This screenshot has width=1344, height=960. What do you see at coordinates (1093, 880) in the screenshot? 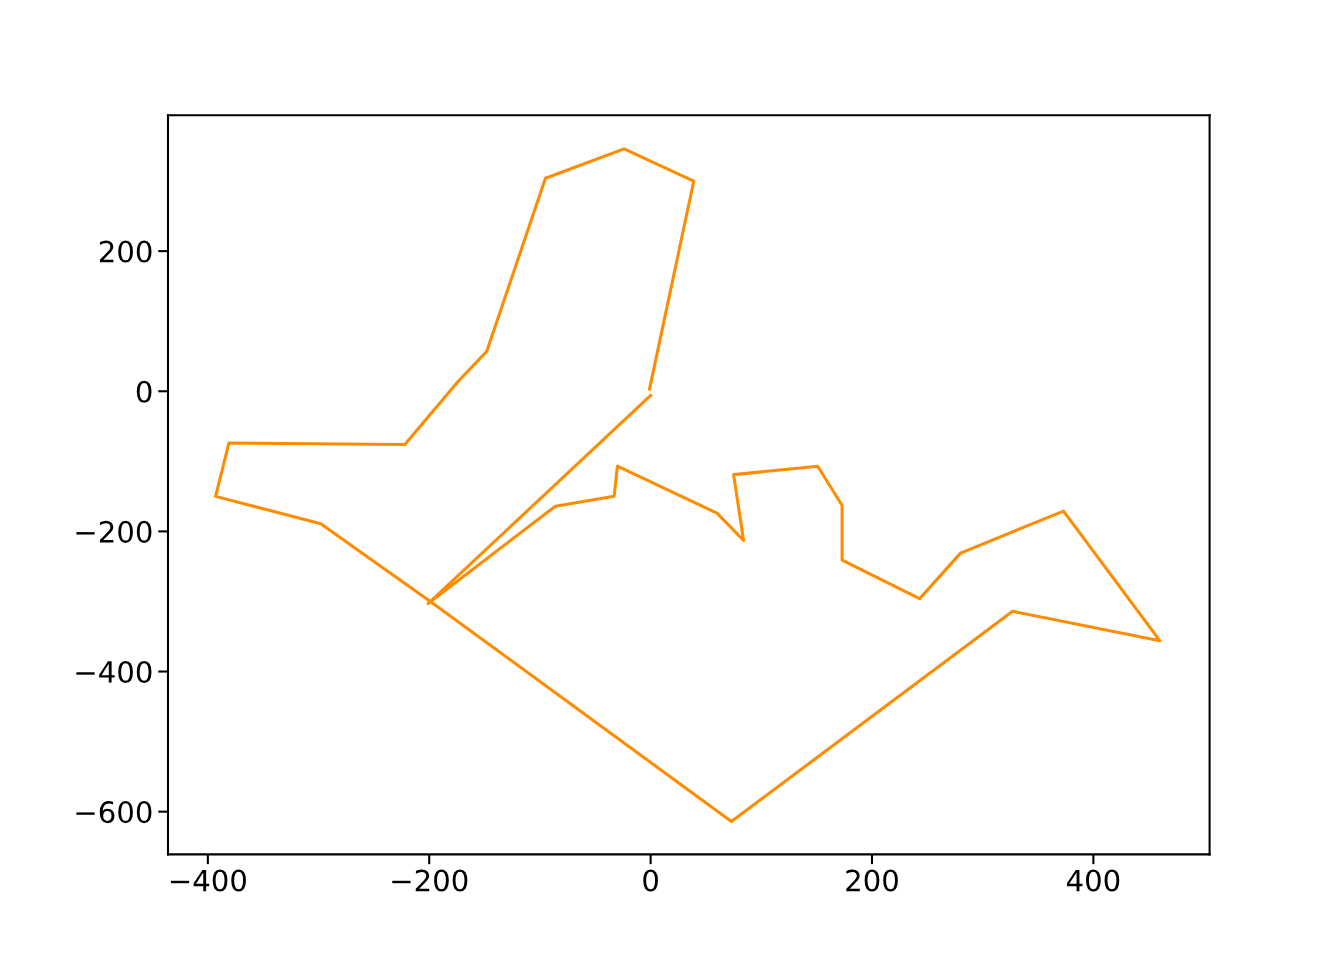
I see `x-tick-label: 400` at bounding box center [1093, 880].